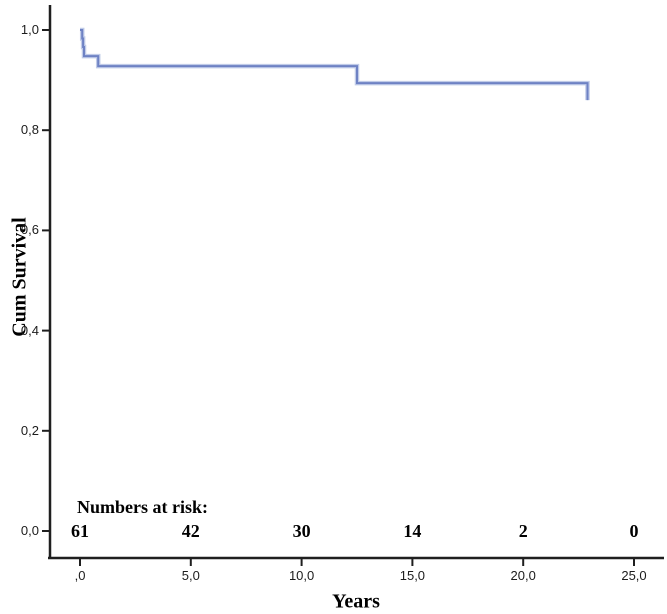 Image resolution: width=667 pixels, height=614 pixels. What do you see at coordinates (634, 531) in the screenshot?
I see `risk-count: 0` at bounding box center [634, 531].